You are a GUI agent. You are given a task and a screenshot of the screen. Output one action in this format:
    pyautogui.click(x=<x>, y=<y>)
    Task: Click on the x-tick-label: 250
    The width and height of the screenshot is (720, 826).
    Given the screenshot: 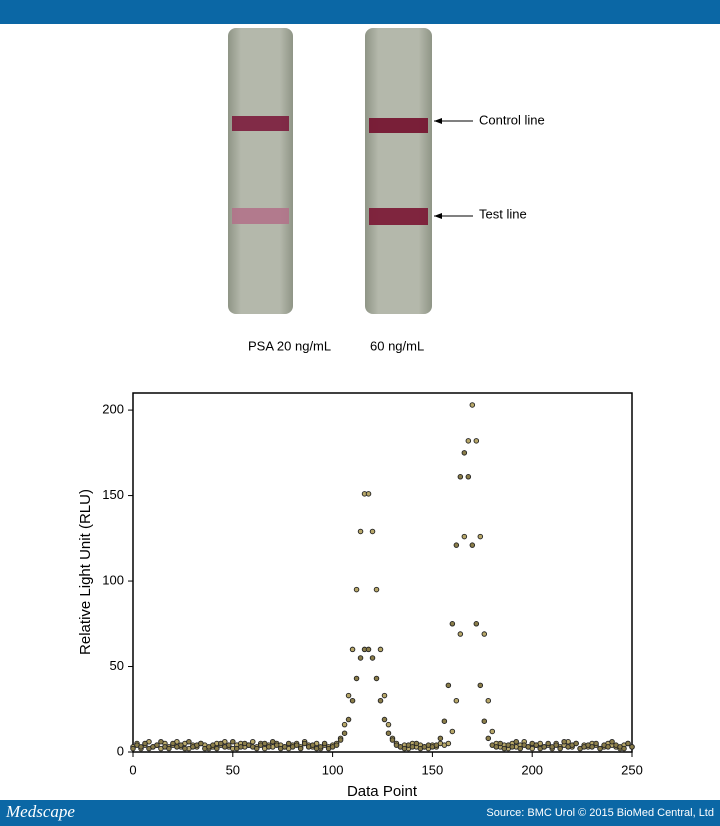 What is the action you would take?
    pyautogui.click(x=632, y=769)
    